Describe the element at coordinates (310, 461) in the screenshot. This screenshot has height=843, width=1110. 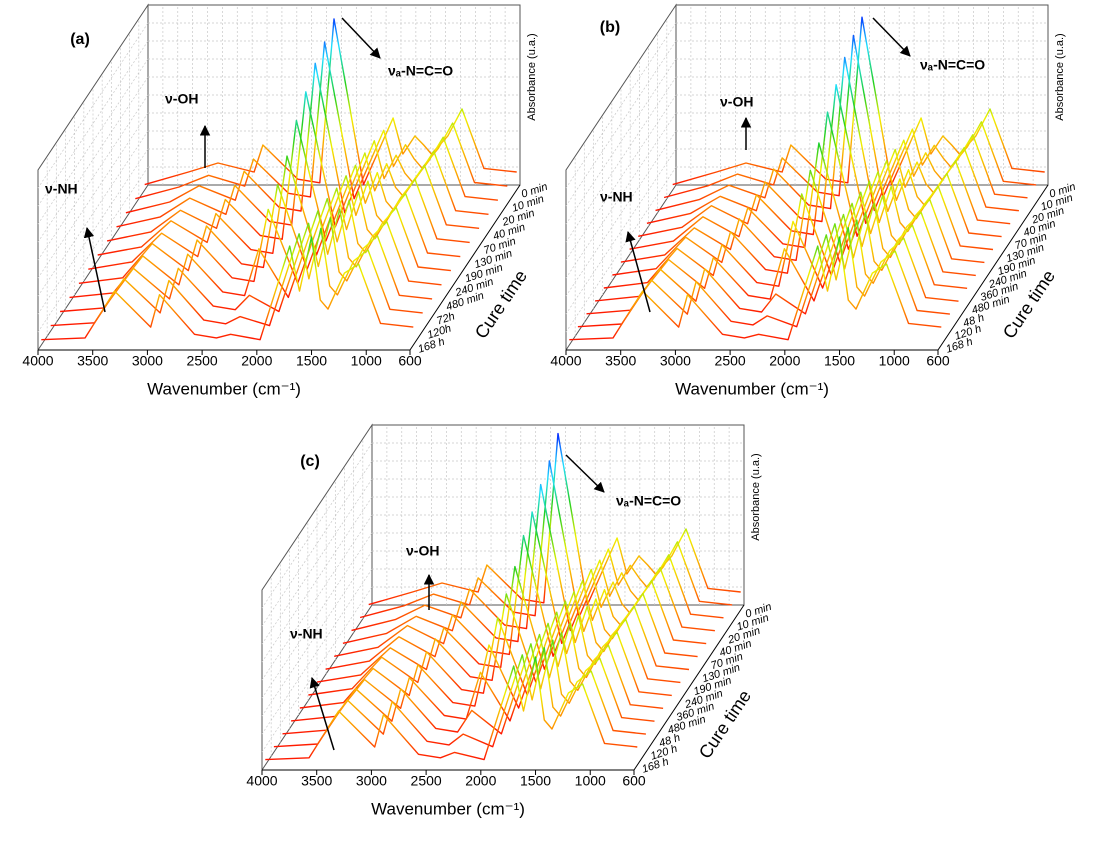
I see `panel-label: (c)` at that location.